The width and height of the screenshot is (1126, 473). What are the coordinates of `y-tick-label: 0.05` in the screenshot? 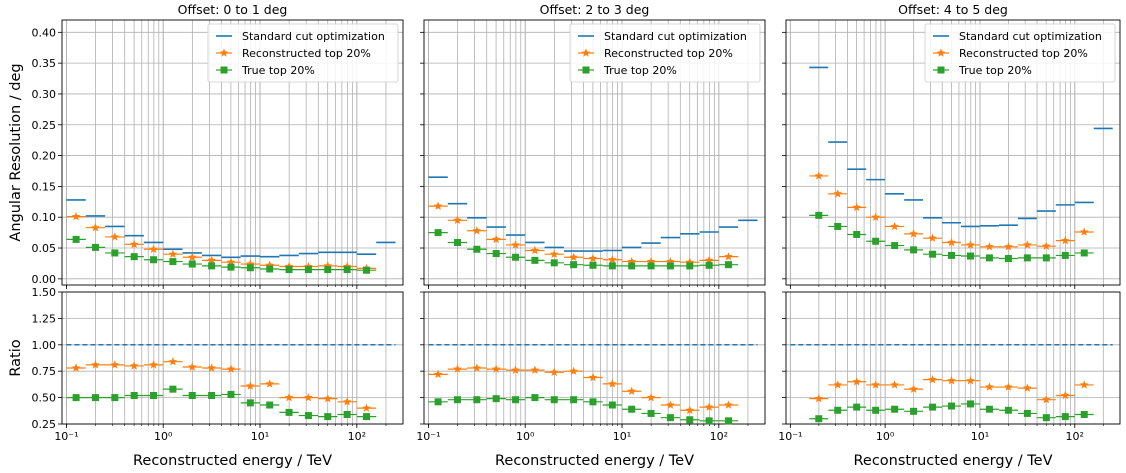 It's located at (44, 248).